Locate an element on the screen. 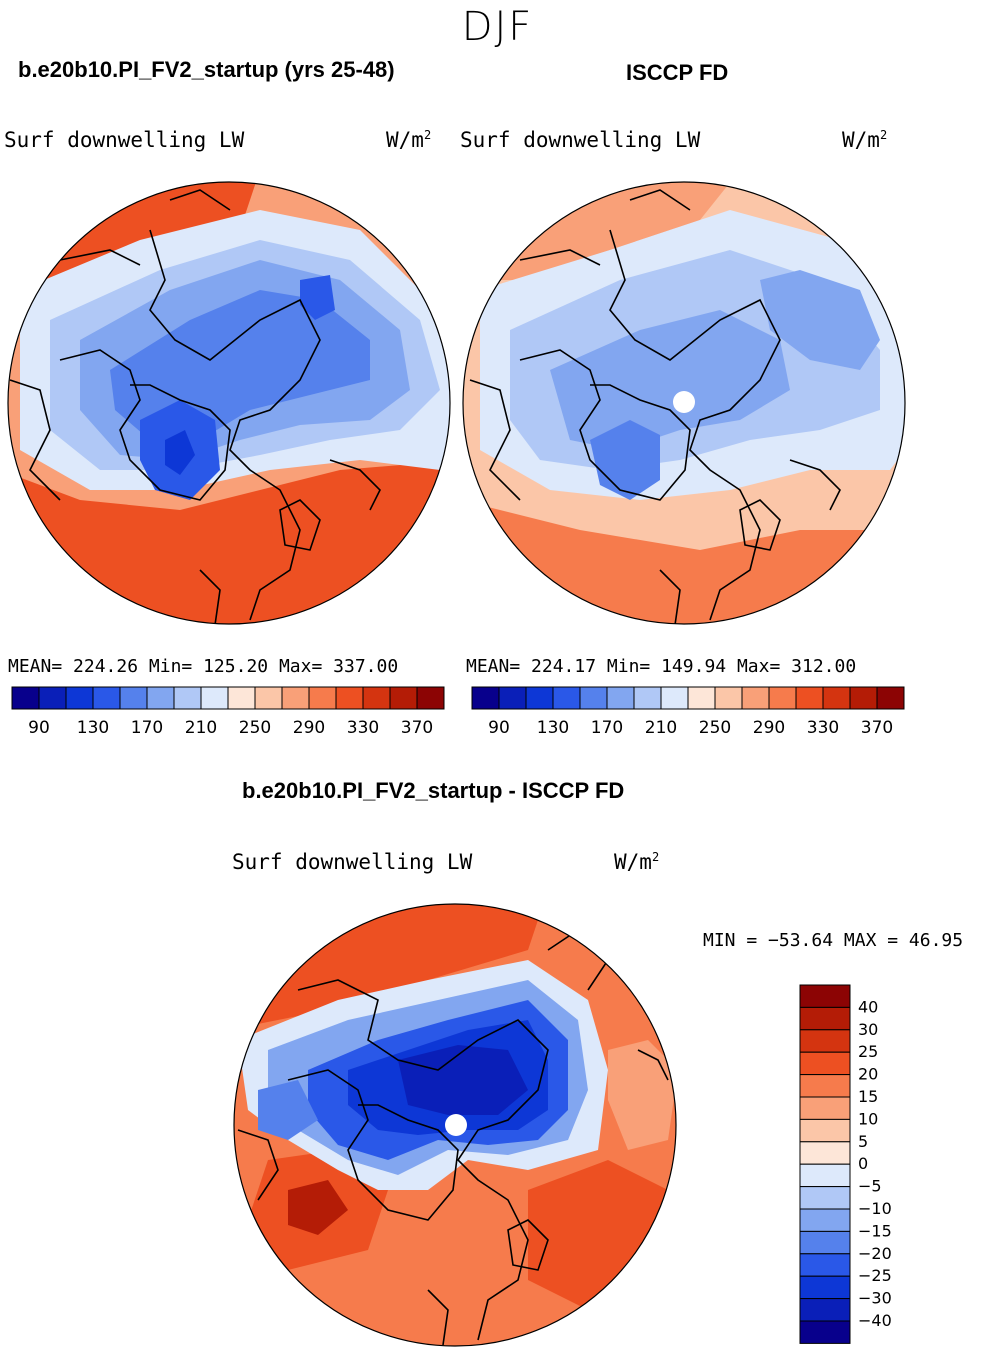  diff-panel-title: b.e20b10.PI_FV2_startup - ISCCP FD is located at coordinates (433, 790).